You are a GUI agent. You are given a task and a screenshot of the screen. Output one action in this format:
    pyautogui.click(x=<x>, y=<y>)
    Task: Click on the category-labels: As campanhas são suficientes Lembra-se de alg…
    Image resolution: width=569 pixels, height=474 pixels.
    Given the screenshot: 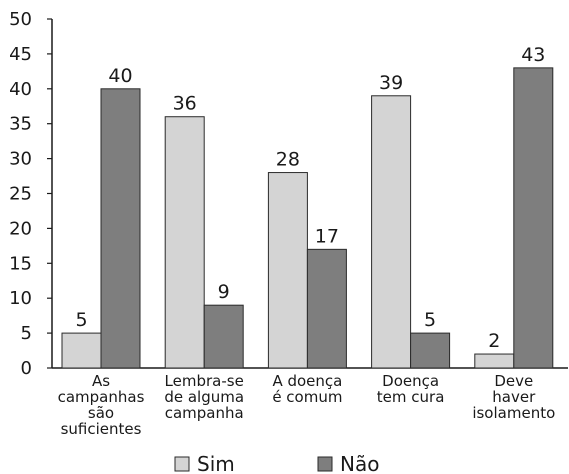 What is the action you would take?
    pyautogui.click(x=307, y=405)
    